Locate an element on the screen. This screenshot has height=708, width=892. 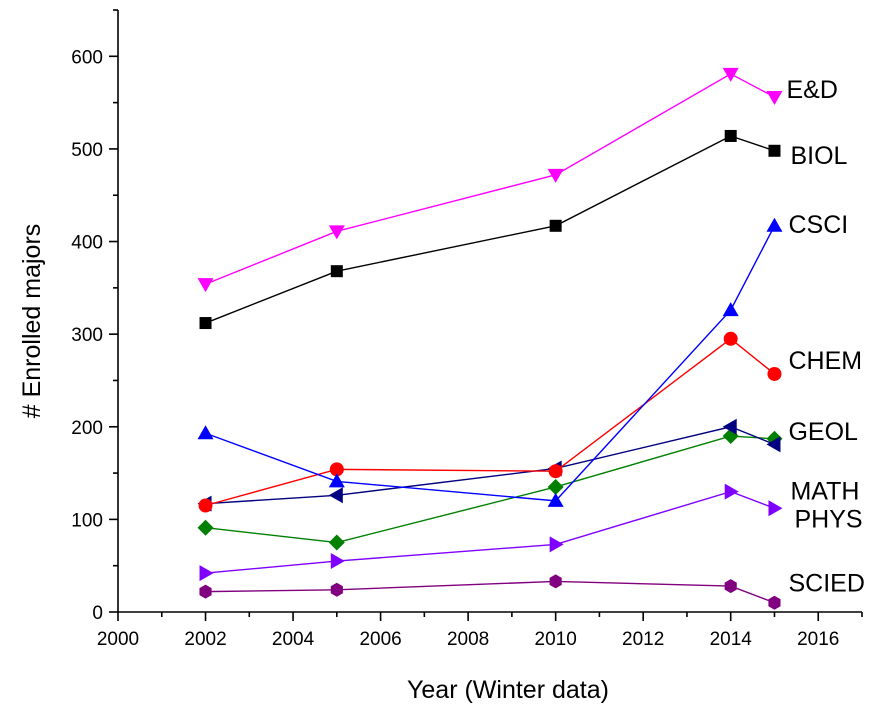
series-geol is located at coordinates (490, 489).